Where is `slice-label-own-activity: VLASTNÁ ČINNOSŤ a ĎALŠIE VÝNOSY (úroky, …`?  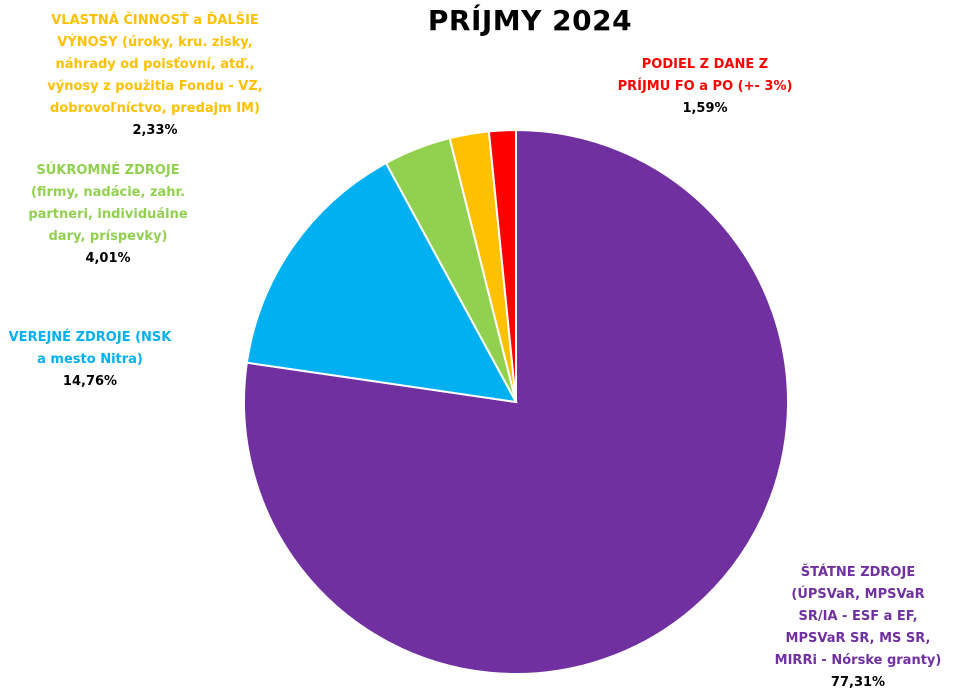 slice-label-own-activity: VLASTNÁ ČINNOSŤ a ĎALŠIE VÝNOSY (úroky, … is located at coordinates (155, 76).